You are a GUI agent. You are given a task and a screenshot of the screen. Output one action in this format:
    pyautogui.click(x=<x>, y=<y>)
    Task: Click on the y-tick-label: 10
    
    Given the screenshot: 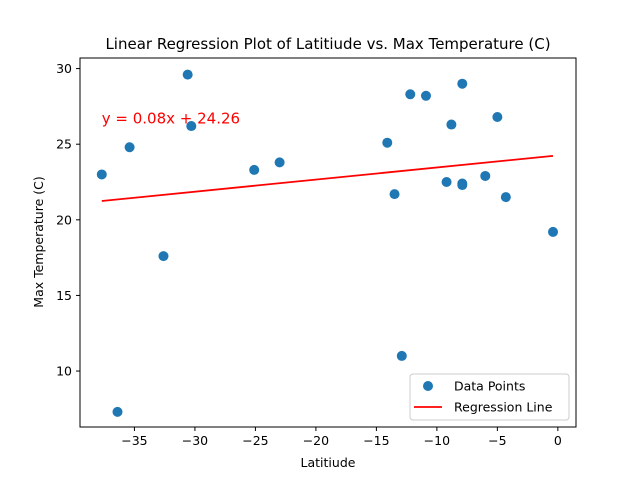 What is the action you would take?
    pyautogui.click(x=64, y=371)
    